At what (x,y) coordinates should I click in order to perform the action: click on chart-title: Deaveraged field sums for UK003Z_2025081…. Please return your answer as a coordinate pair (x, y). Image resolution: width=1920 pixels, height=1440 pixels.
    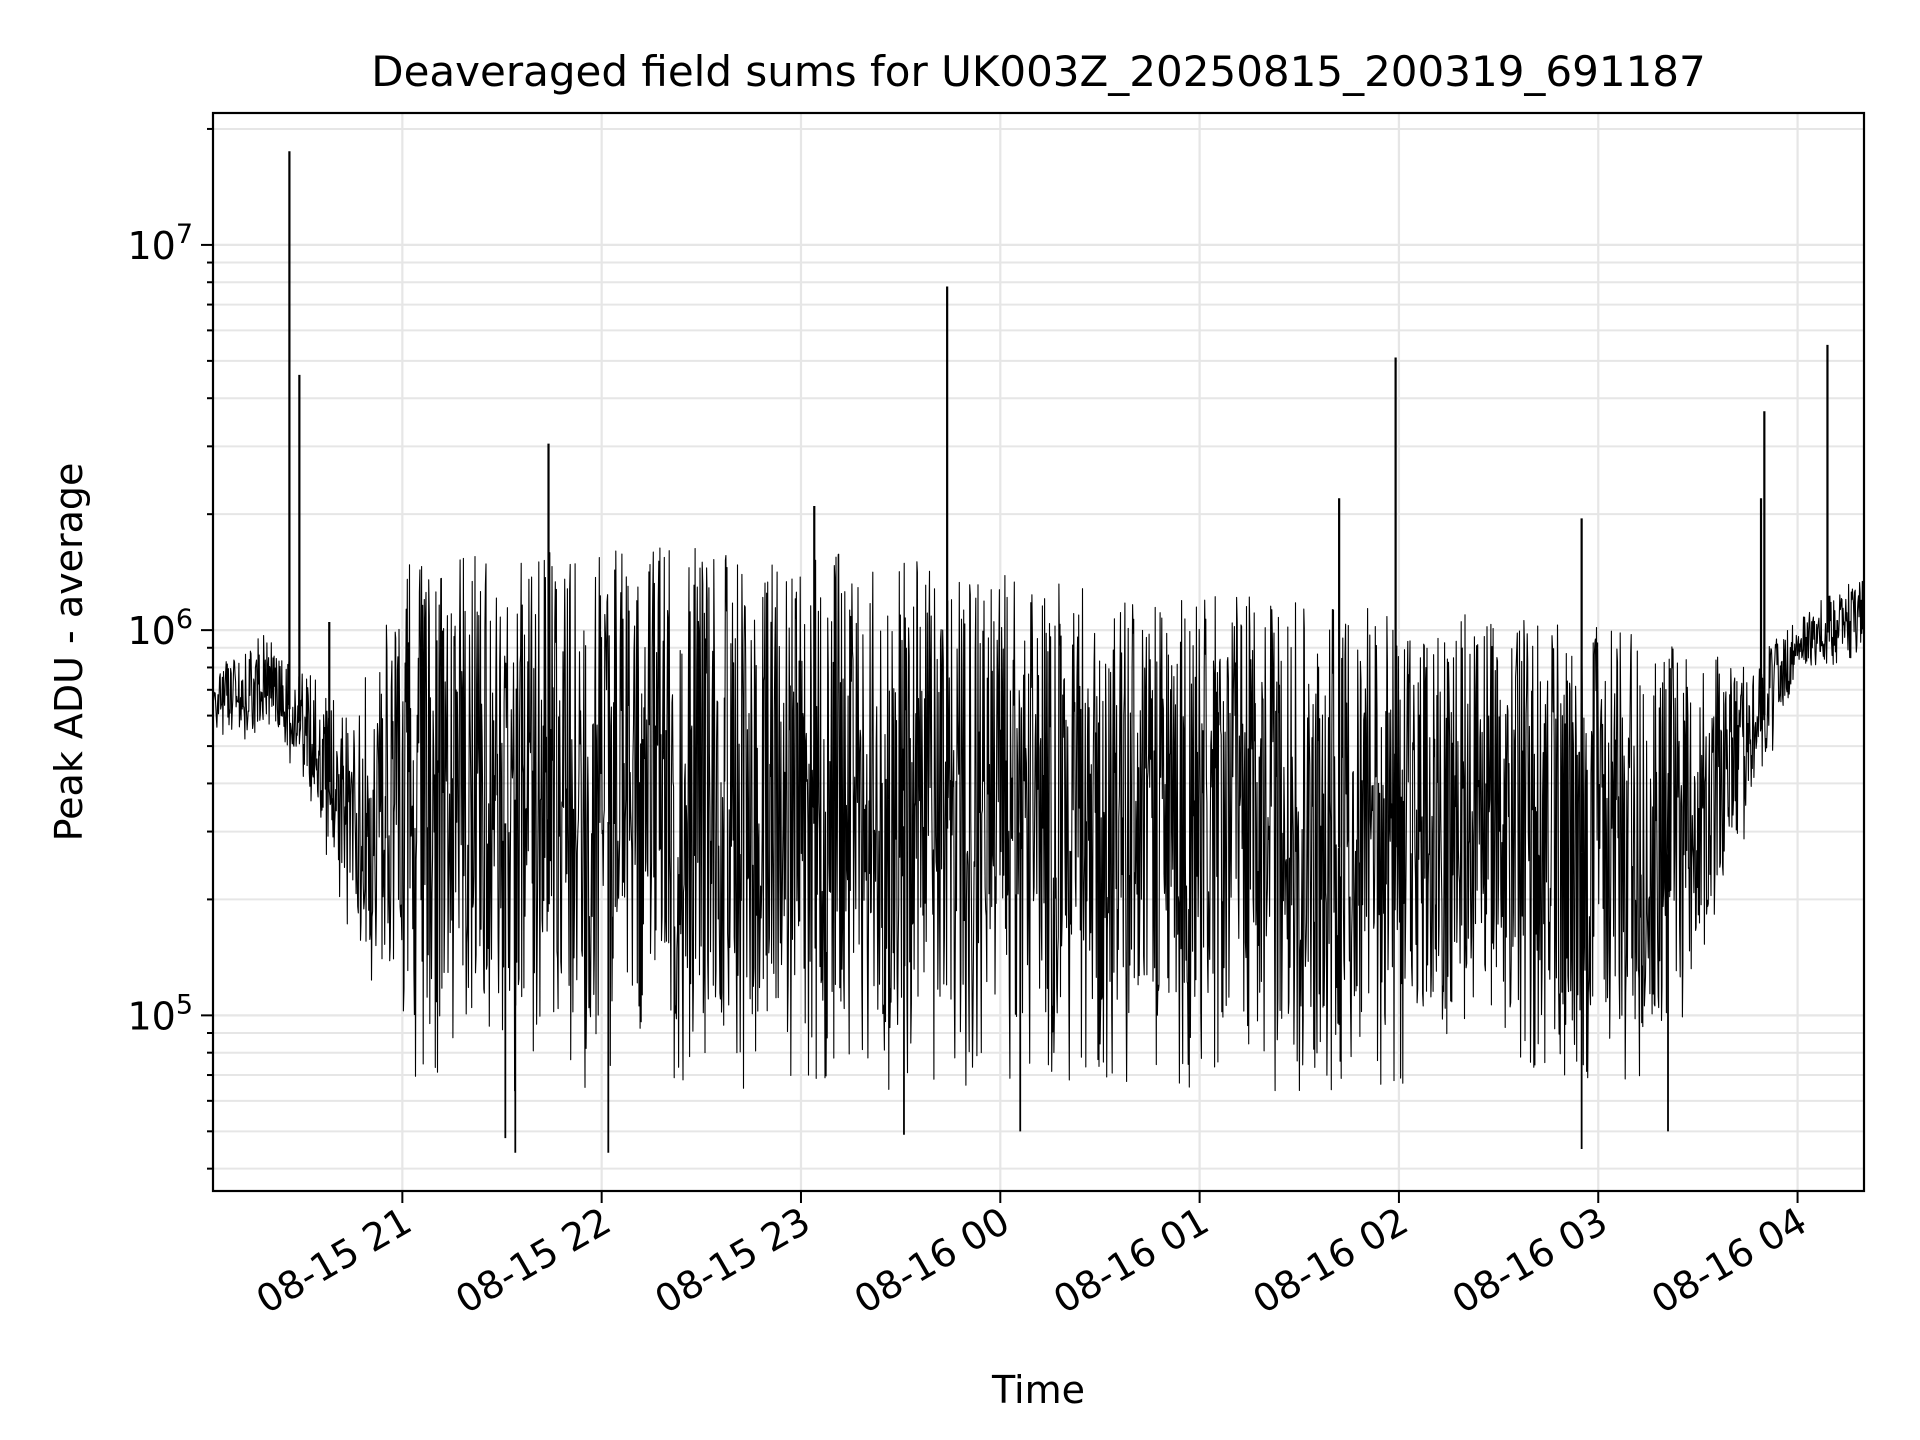
    Looking at the image, I should click on (1038, 71).